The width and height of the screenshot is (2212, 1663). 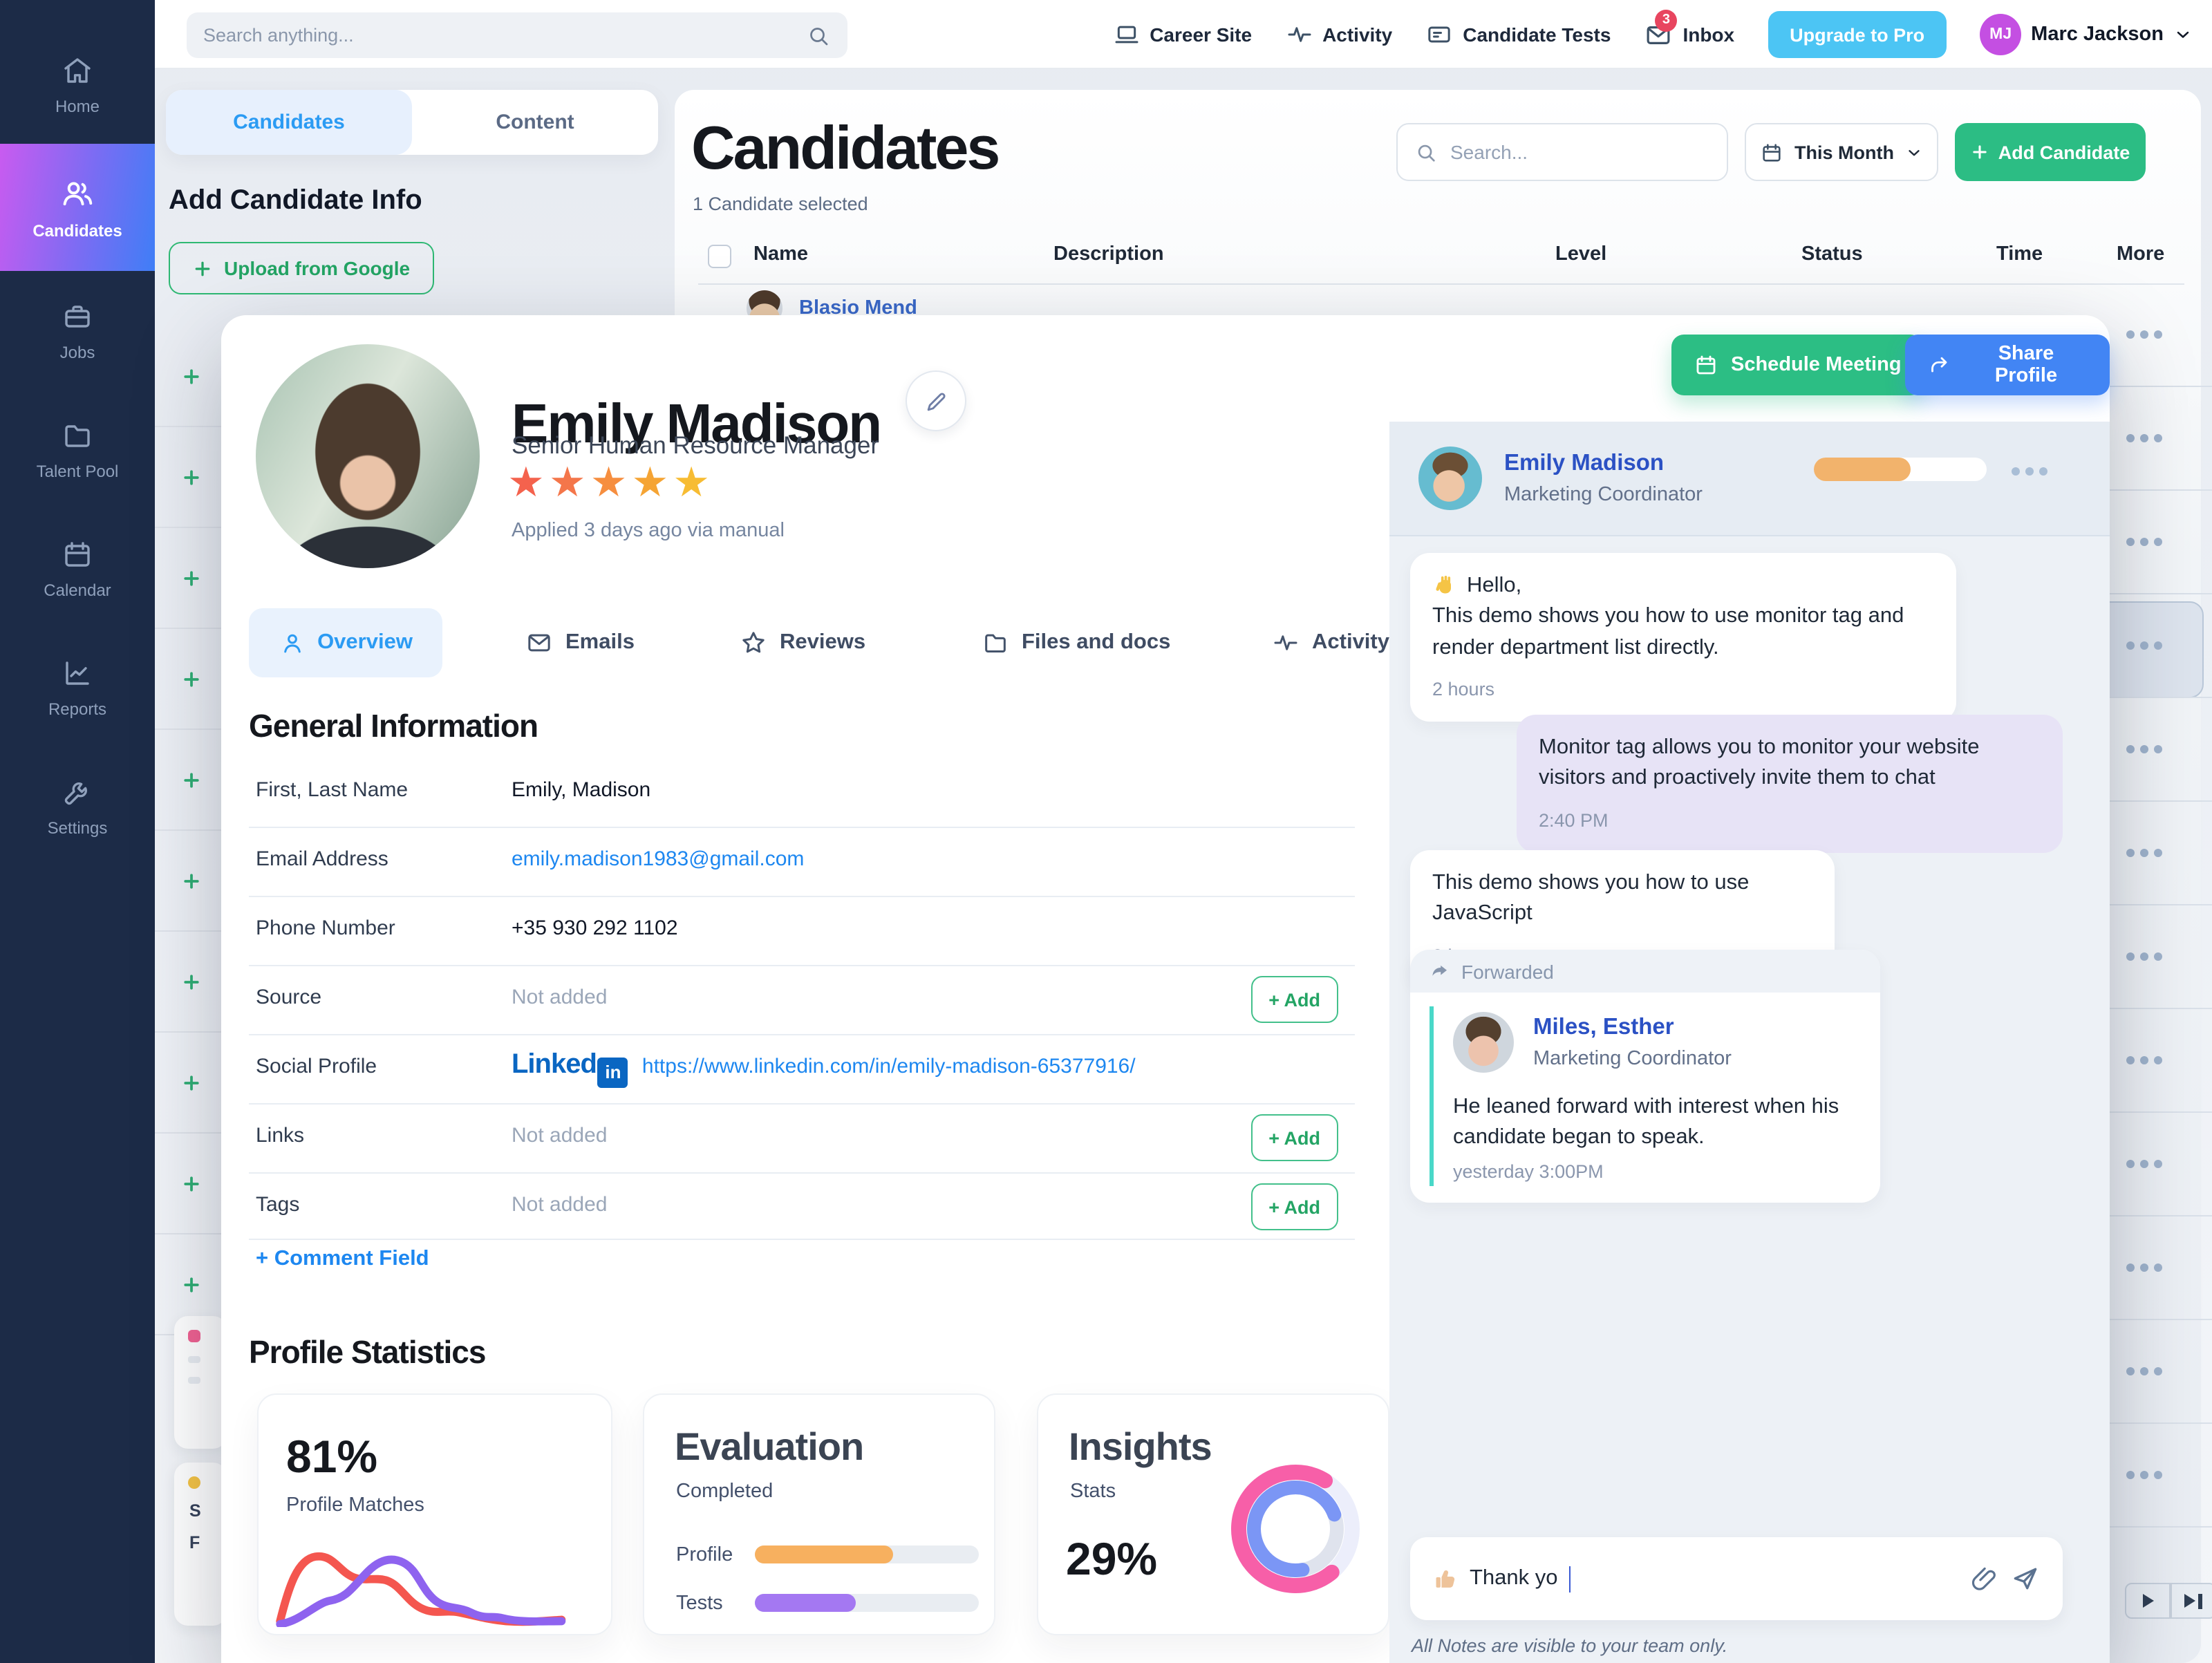 I want to click on select-all-checkbox, so click(x=719, y=256).